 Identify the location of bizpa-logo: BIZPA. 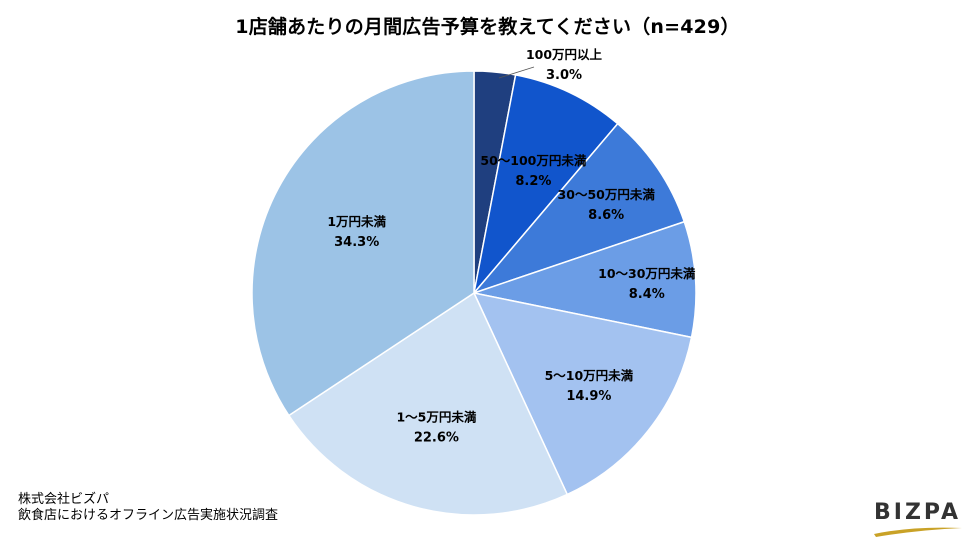
(918, 518).